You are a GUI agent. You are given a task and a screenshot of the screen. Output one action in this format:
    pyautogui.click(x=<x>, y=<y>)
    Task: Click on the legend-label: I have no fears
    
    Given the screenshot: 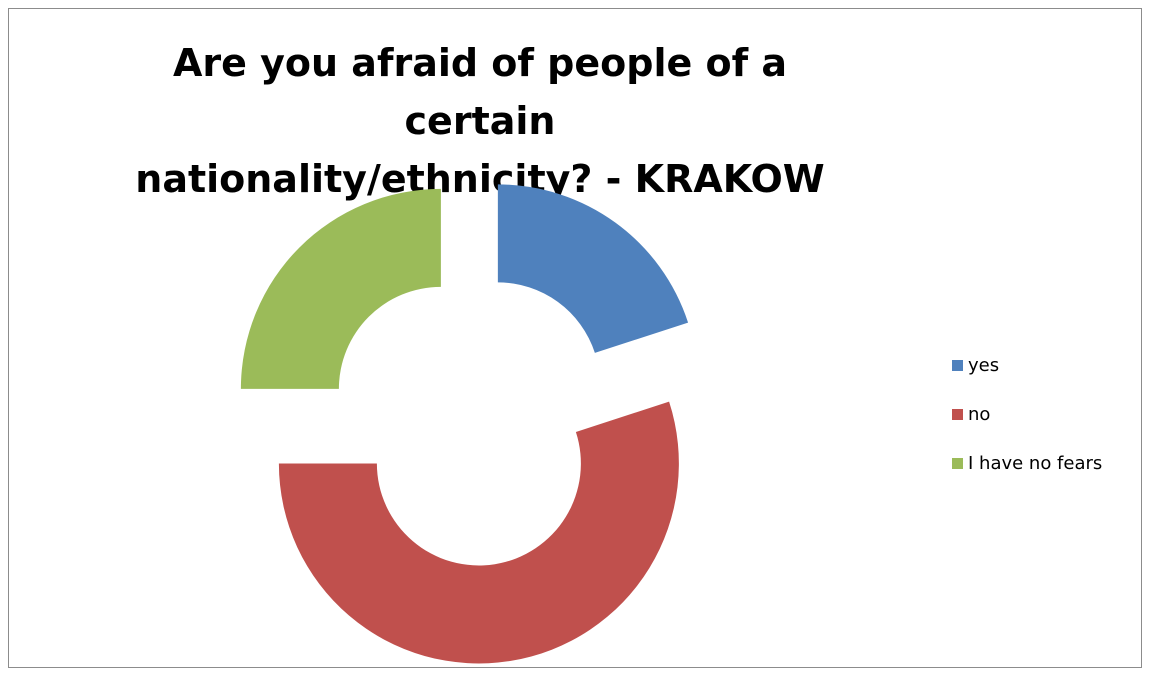 What is the action you would take?
    pyautogui.click(x=1035, y=463)
    